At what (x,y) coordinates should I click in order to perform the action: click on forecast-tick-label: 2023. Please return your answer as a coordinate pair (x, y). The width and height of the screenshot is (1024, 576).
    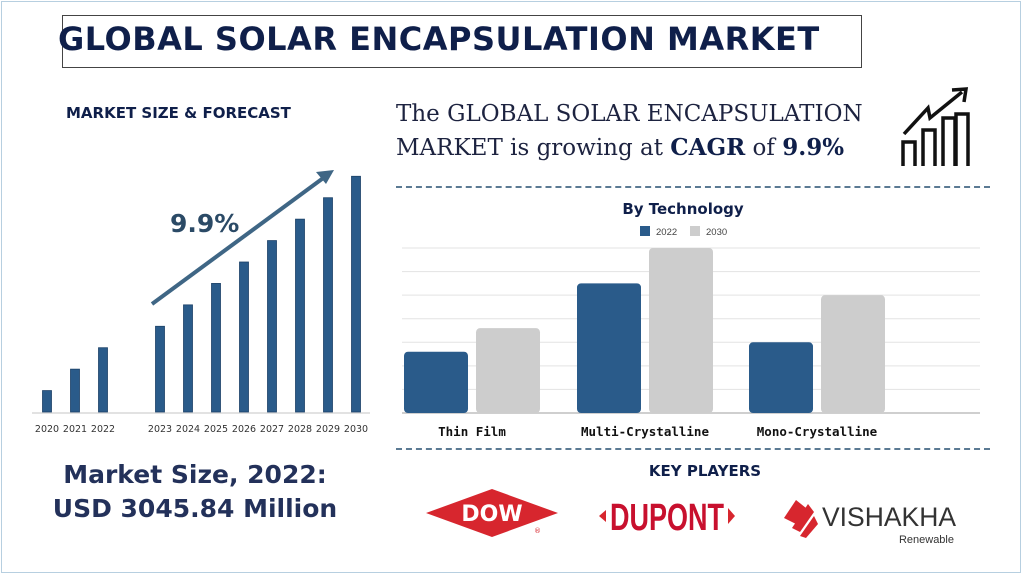
    Looking at the image, I should click on (160, 429).